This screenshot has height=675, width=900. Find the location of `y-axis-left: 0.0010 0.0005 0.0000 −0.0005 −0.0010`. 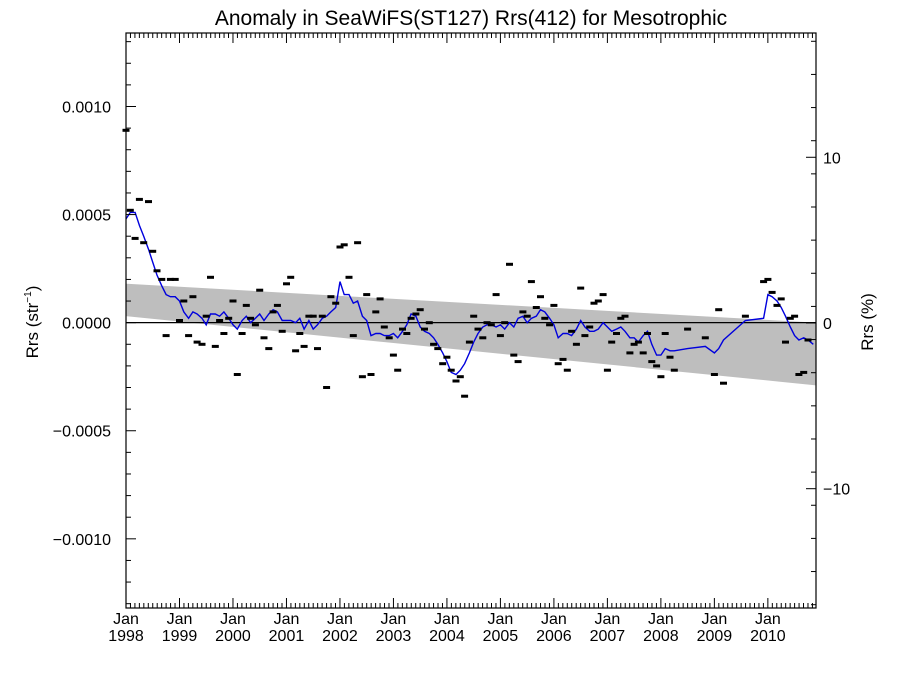

y-axis-left: 0.0010 0.0005 0.0000 −0.0005 −0.0010 is located at coordinates (94, 323).